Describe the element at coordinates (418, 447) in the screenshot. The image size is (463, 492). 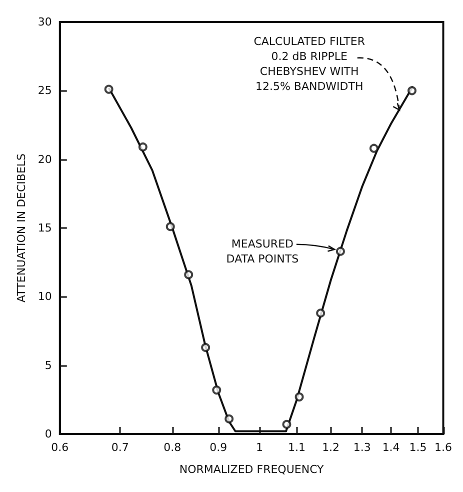
I see `x-tick-label: 1.5` at that location.